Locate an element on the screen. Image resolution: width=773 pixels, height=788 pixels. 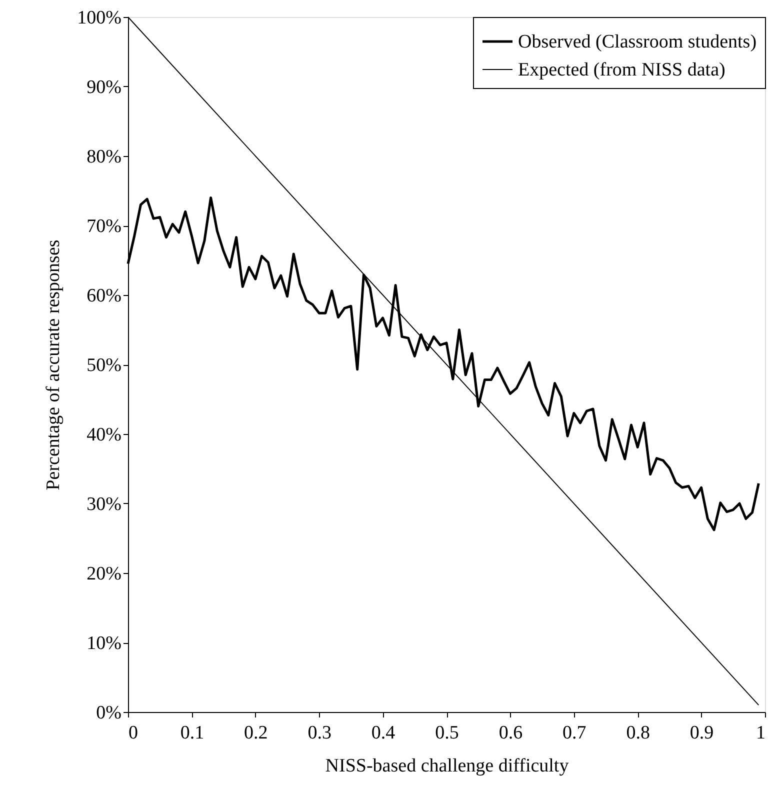
y-tick-label: 60% is located at coordinates (104, 296).